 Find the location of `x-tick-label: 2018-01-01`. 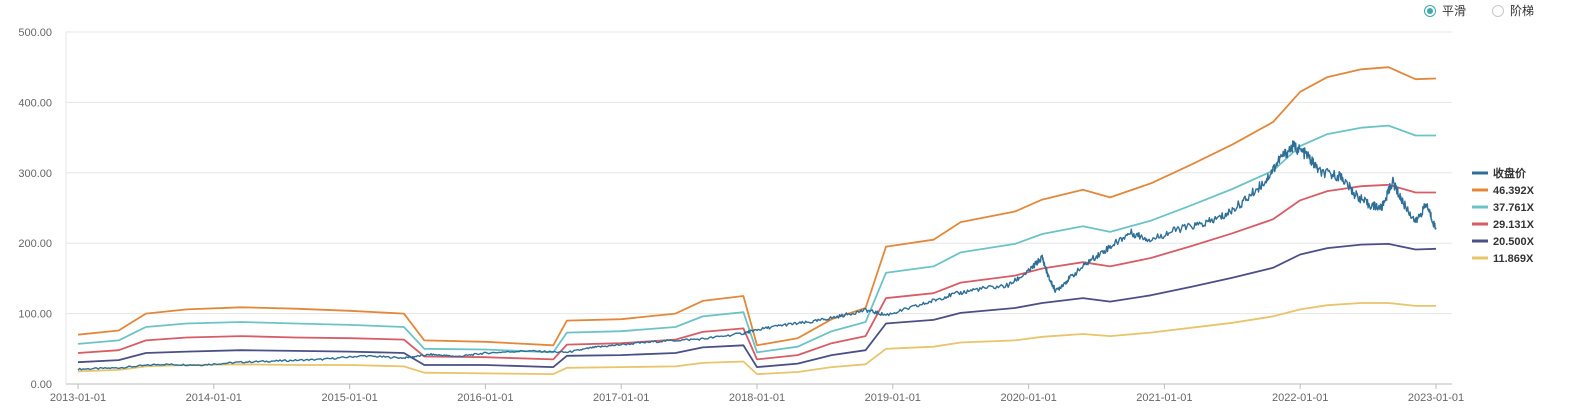

x-tick-label: 2018-01-01 is located at coordinates (757, 398).